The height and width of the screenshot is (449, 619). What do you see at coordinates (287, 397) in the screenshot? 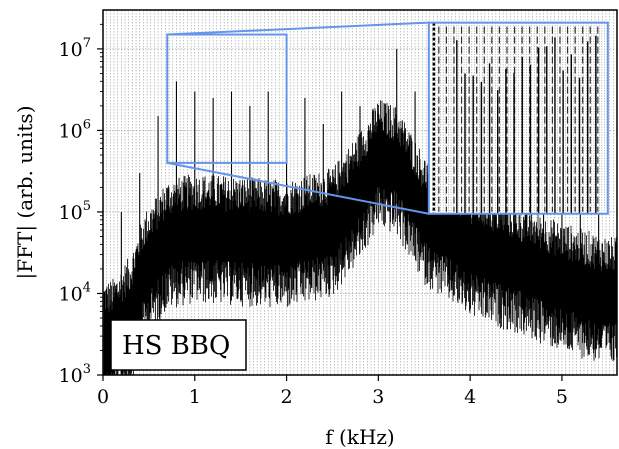
I see `x-tick-label: 2` at bounding box center [287, 397].